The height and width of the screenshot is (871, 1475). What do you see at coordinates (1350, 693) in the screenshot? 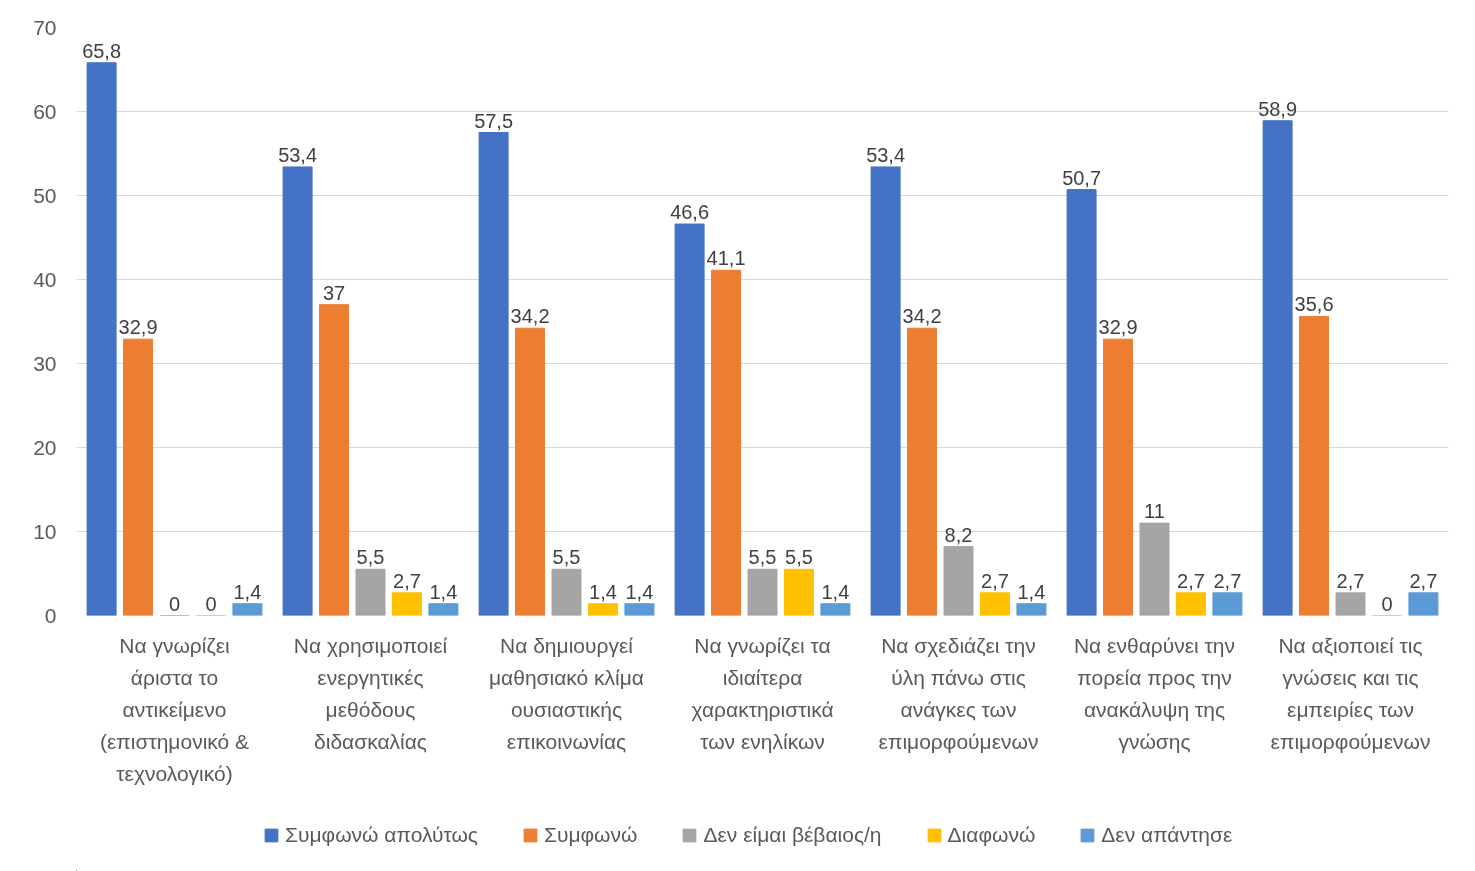
I see `x-tick-label: Να αξιοποιεί τις γνώσεις και τις εμπειρίες των επιμορφούμενων` at bounding box center [1350, 693].